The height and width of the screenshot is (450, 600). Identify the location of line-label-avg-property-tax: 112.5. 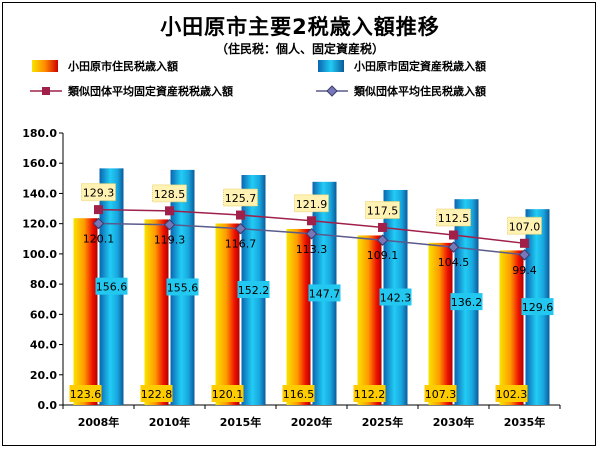
(454, 218).